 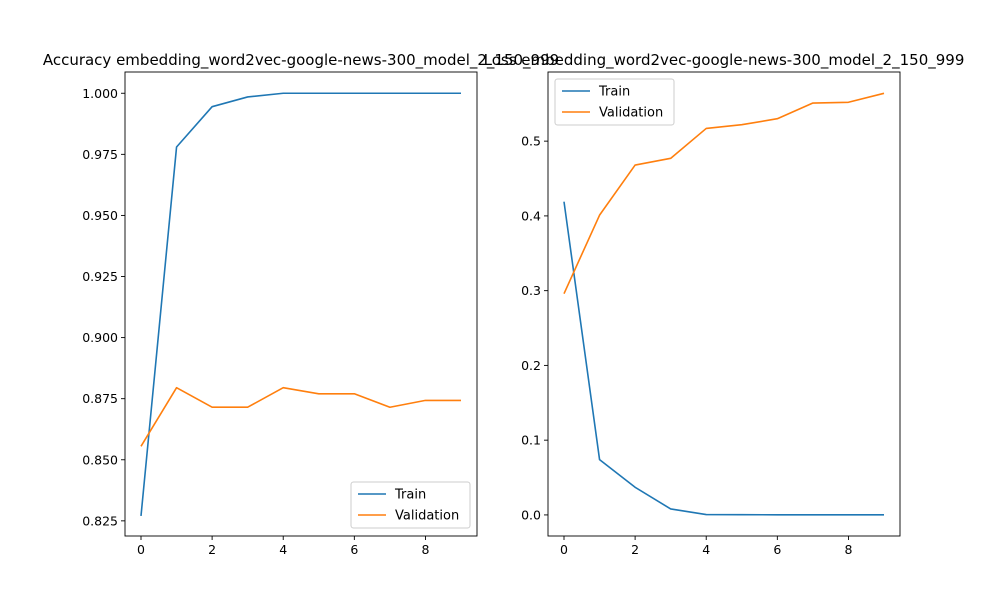 I want to click on loss-legend-label-validation: Validation, so click(x=631, y=113).